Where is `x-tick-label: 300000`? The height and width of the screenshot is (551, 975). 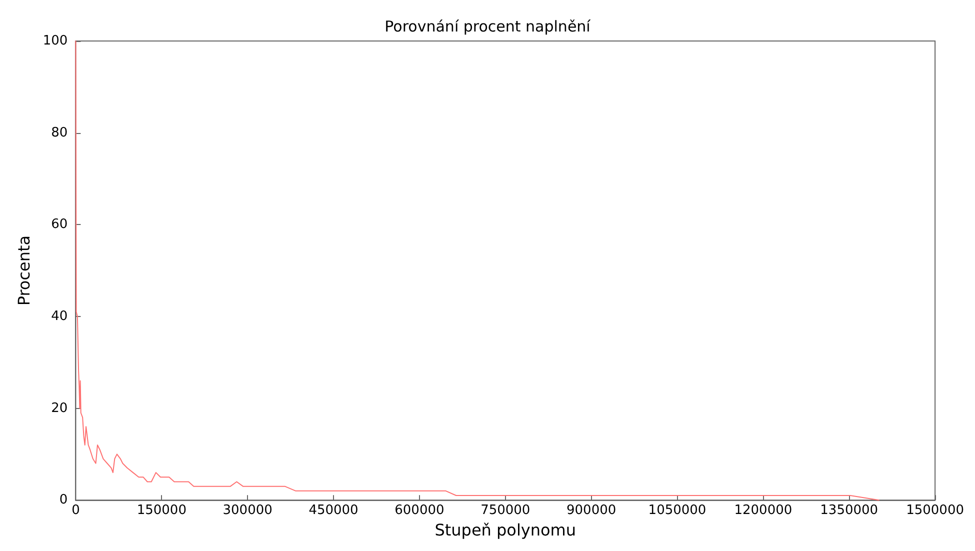 x-tick-label: 300000 is located at coordinates (247, 510).